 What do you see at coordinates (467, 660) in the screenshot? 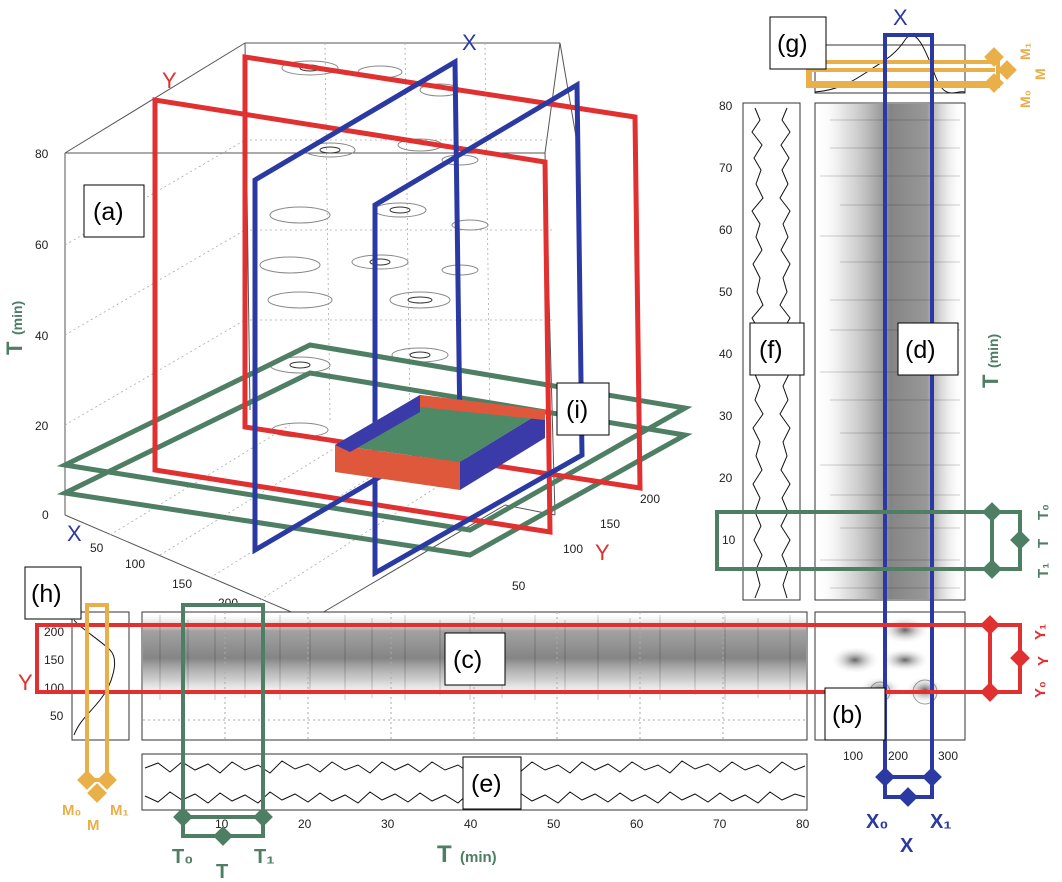
I see `svg-text: (c)` at bounding box center [467, 660].